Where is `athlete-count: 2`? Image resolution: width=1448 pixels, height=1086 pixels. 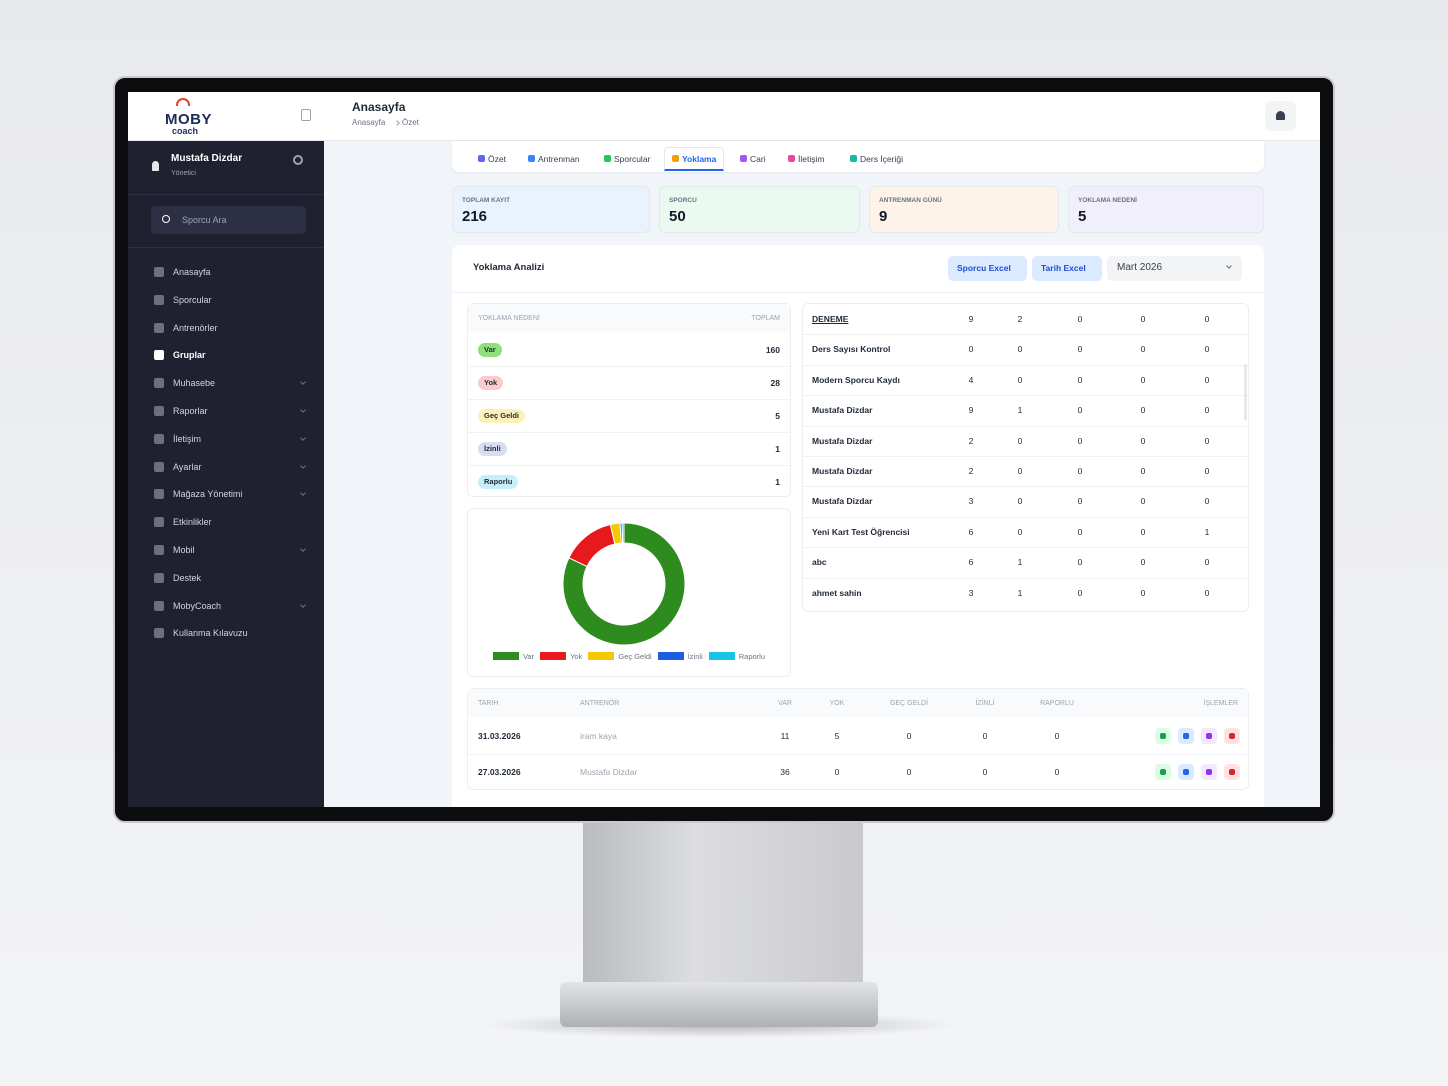 athlete-count: 2 is located at coordinates (1020, 319).